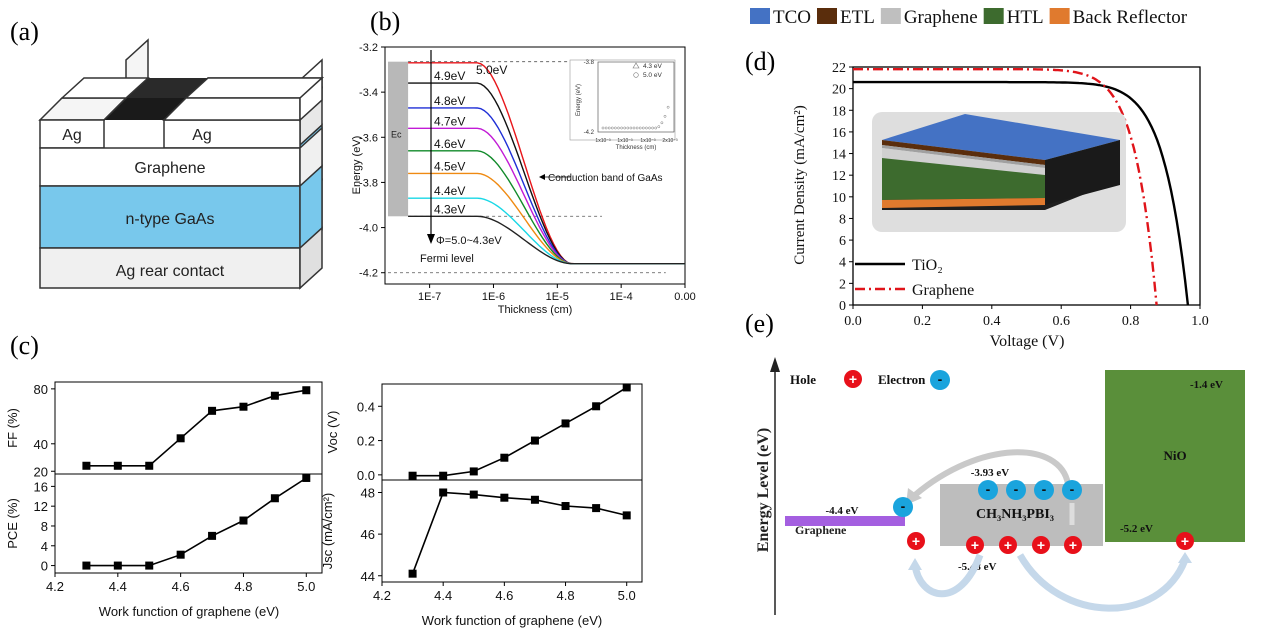 The image size is (1265, 629). What do you see at coordinates (763, 490) in the screenshot?
I see `energy-axis-label: Energy Level (eV)` at bounding box center [763, 490].